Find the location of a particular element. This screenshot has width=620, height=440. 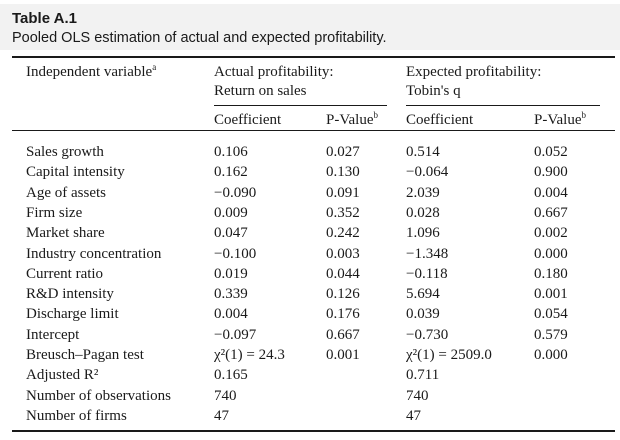

coefficient-tobins-q: 740 is located at coordinates (417, 395).